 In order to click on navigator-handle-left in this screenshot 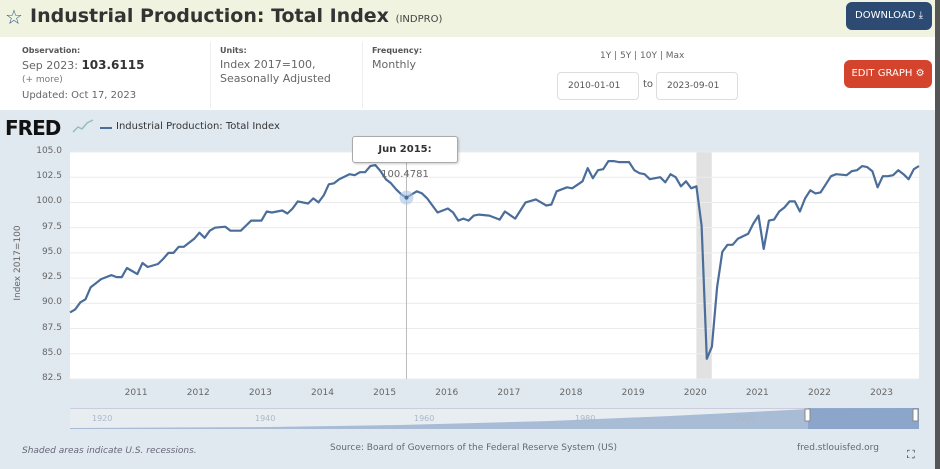, I will do `click(807, 415)`.